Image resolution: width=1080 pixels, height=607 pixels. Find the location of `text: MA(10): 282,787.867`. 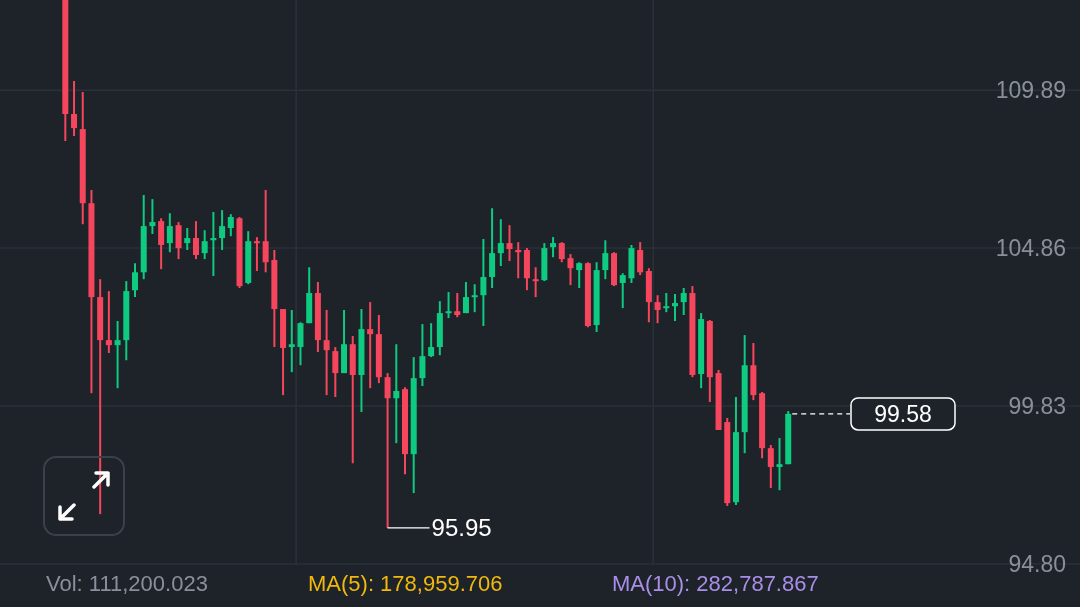

text: MA(10): 282,787.867 is located at coordinates (715, 583).